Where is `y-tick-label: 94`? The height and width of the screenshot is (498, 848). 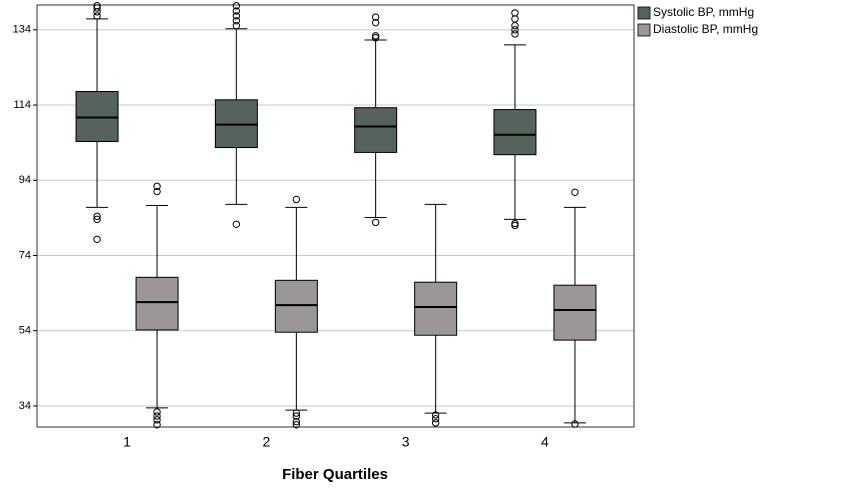
y-tick-label: 94 is located at coordinates (25, 180).